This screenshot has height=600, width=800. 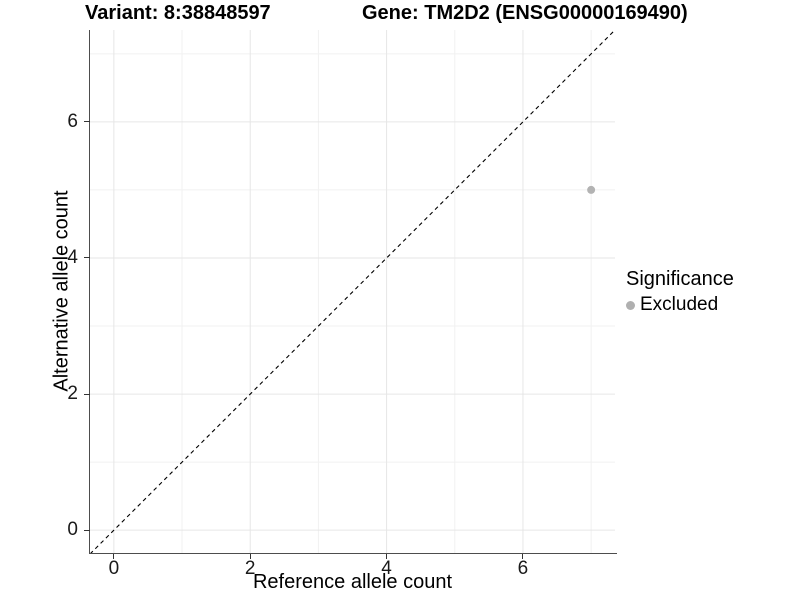 I want to click on legend-item-label: Excluded, so click(x=679, y=304).